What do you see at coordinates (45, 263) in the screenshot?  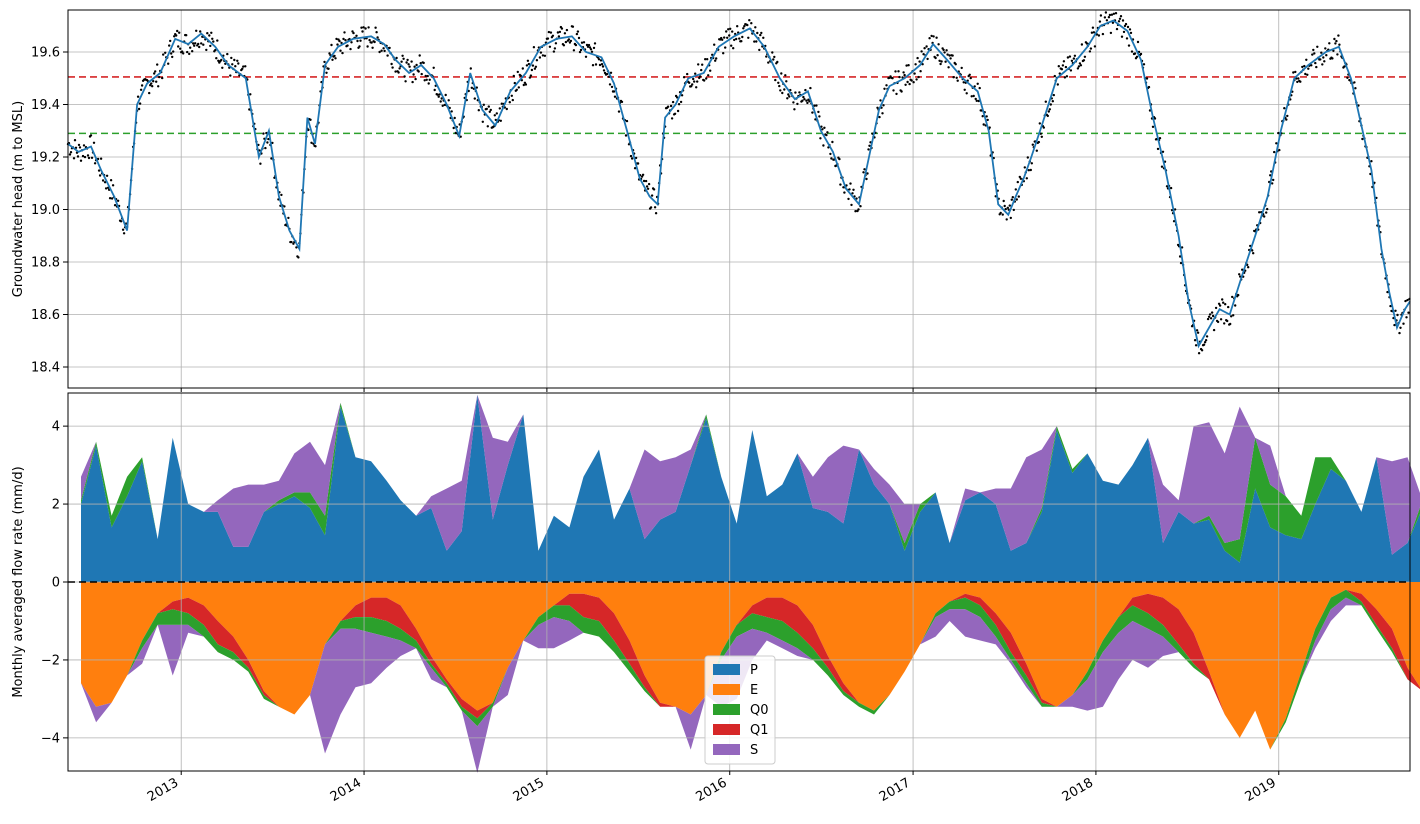 I see `top-ytick-label-2: 18.8` at bounding box center [45, 263].